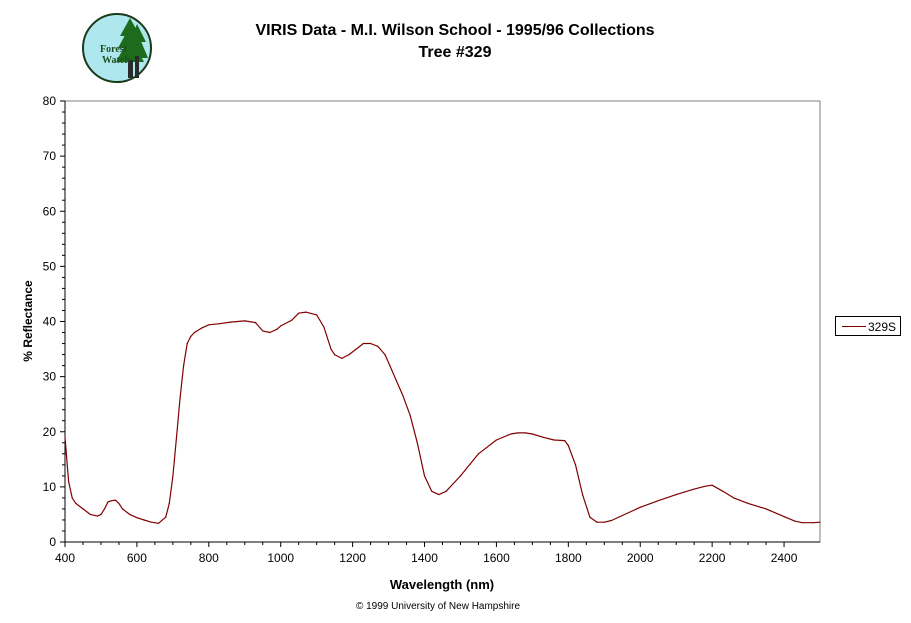  Describe the element at coordinates (352, 558) in the screenshot. I see `x-tick-label: 1200` at that location.